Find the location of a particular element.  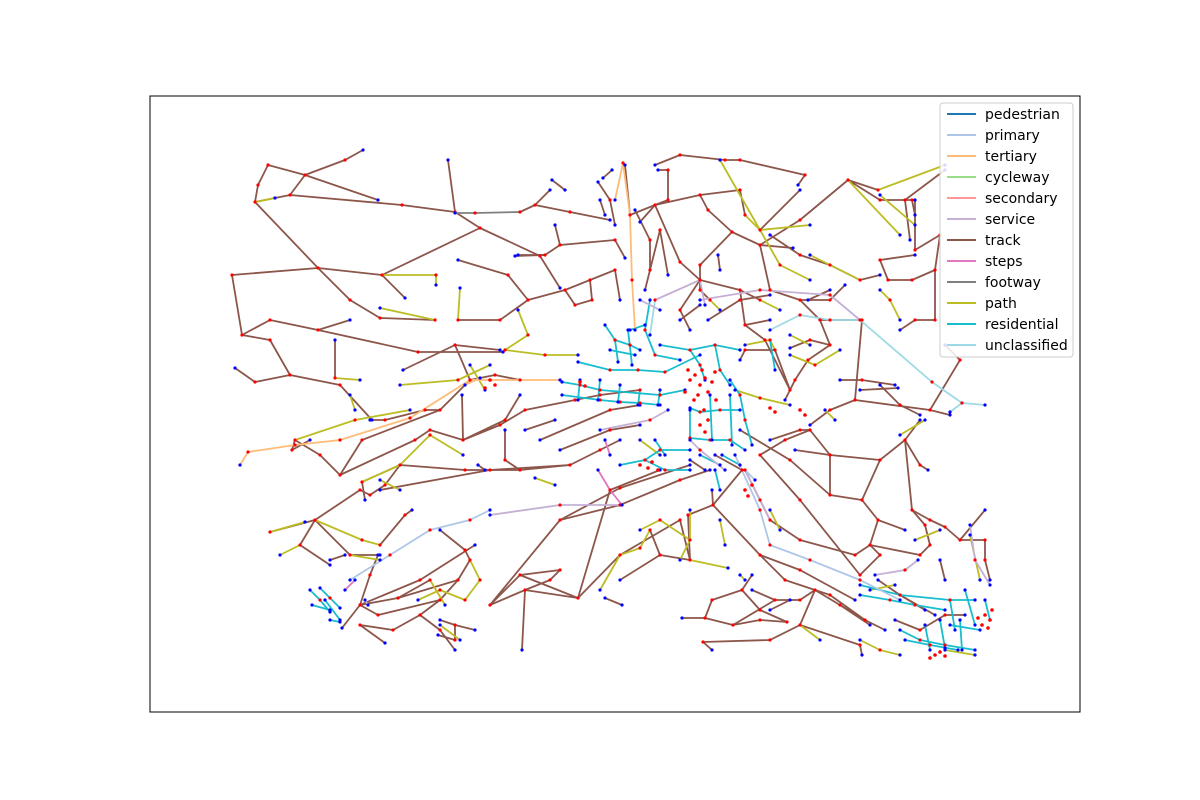

edge-tertiary is located at coordinates (472, 381).